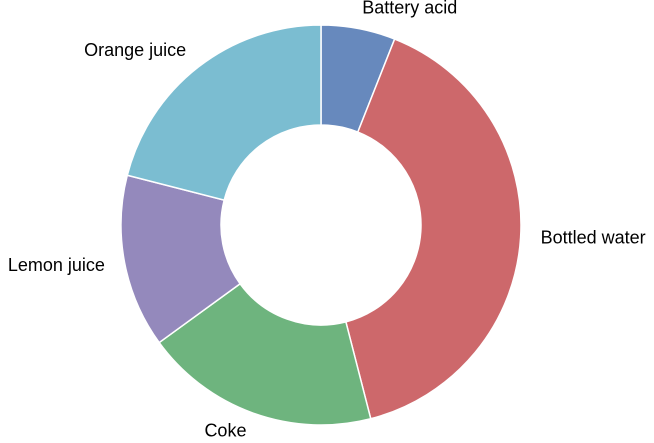  What do you see at coordinates (593, 238) in the screenshot?
I see `label-bottled-water: Bottled water` at bounding box center [593, 238].